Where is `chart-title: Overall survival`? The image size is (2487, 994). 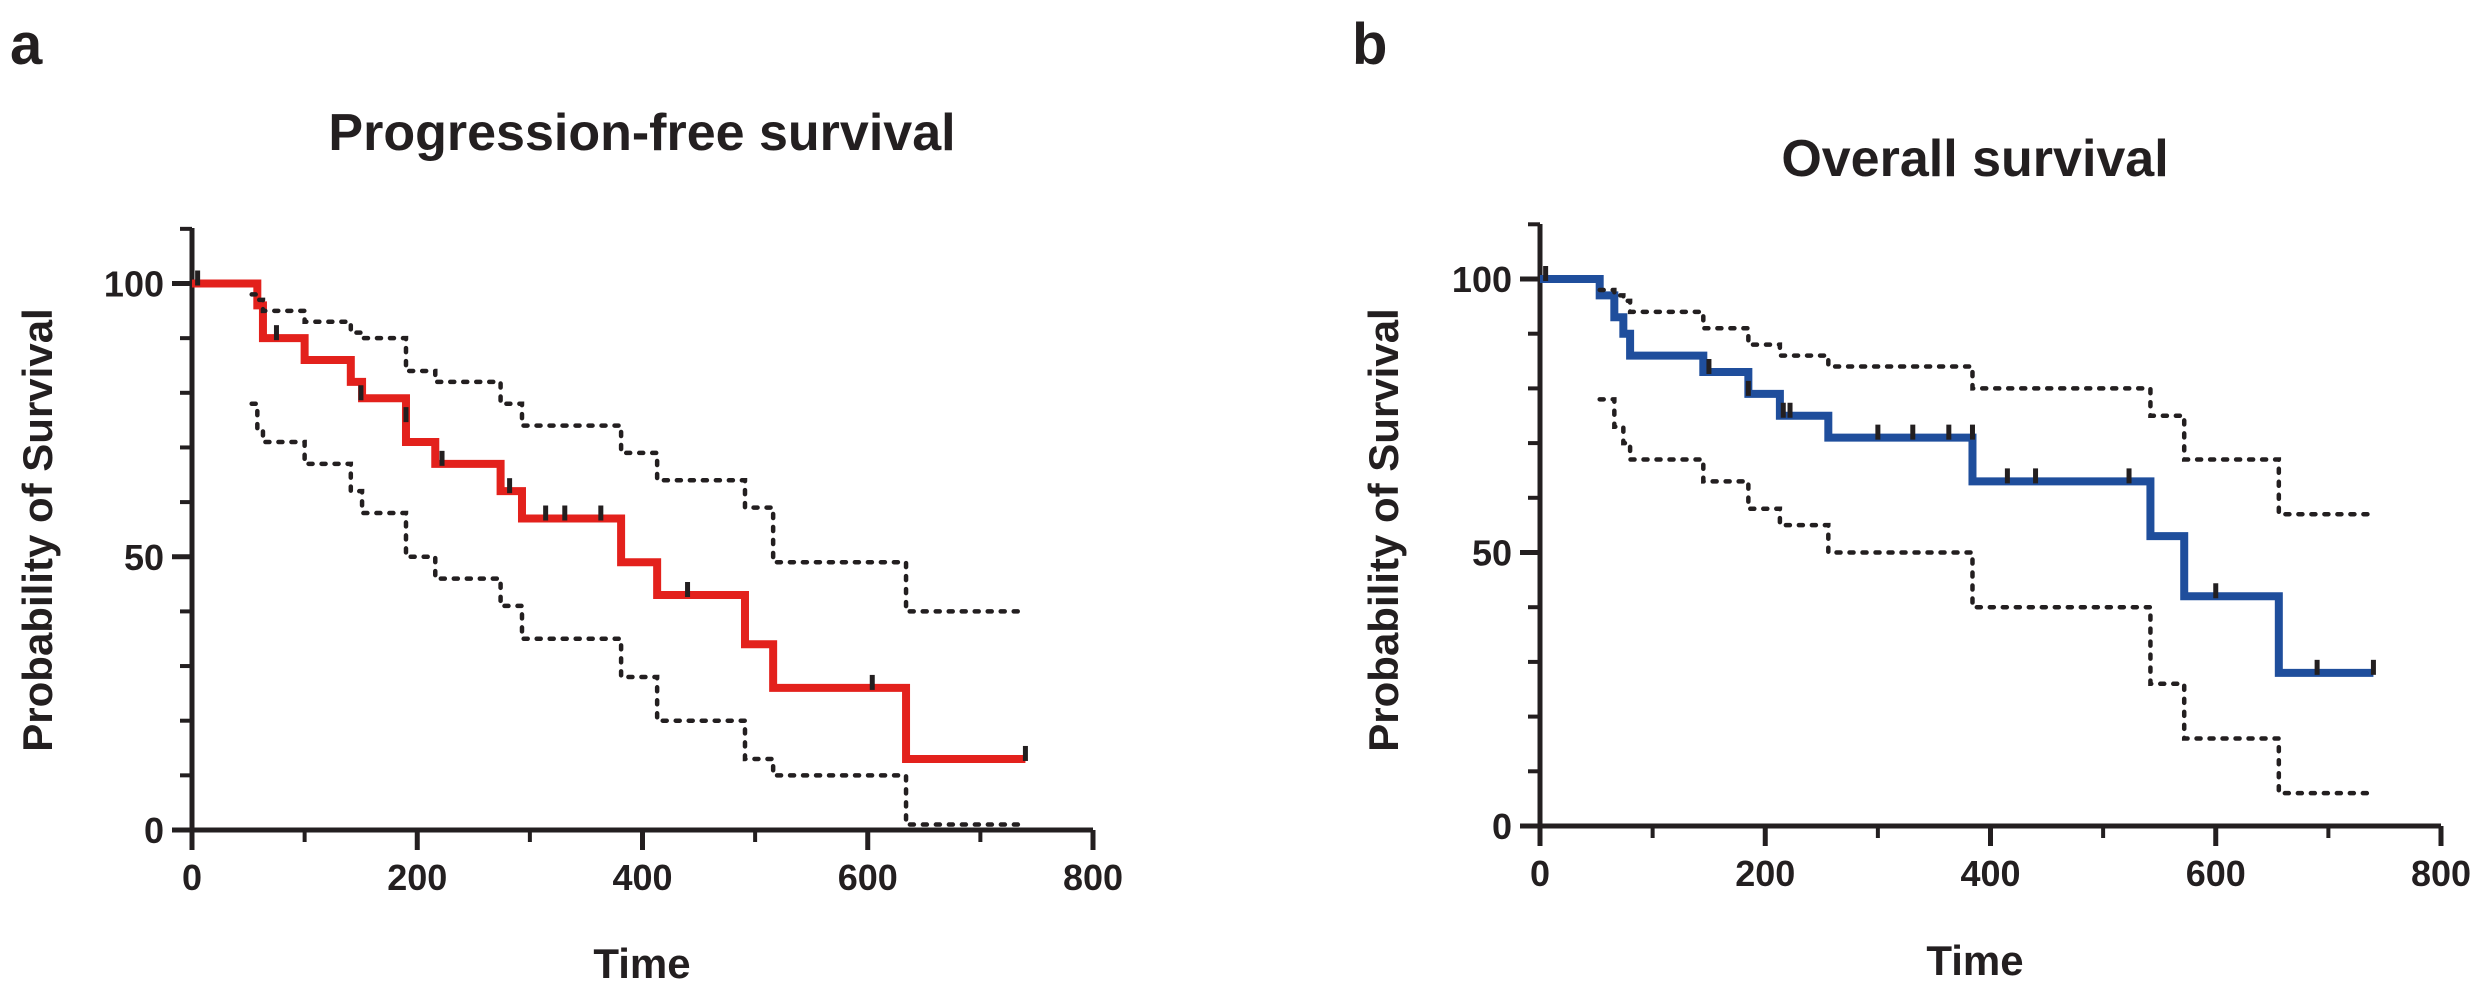 chart-title: Overall survival is located at coordinates (1974, 159).